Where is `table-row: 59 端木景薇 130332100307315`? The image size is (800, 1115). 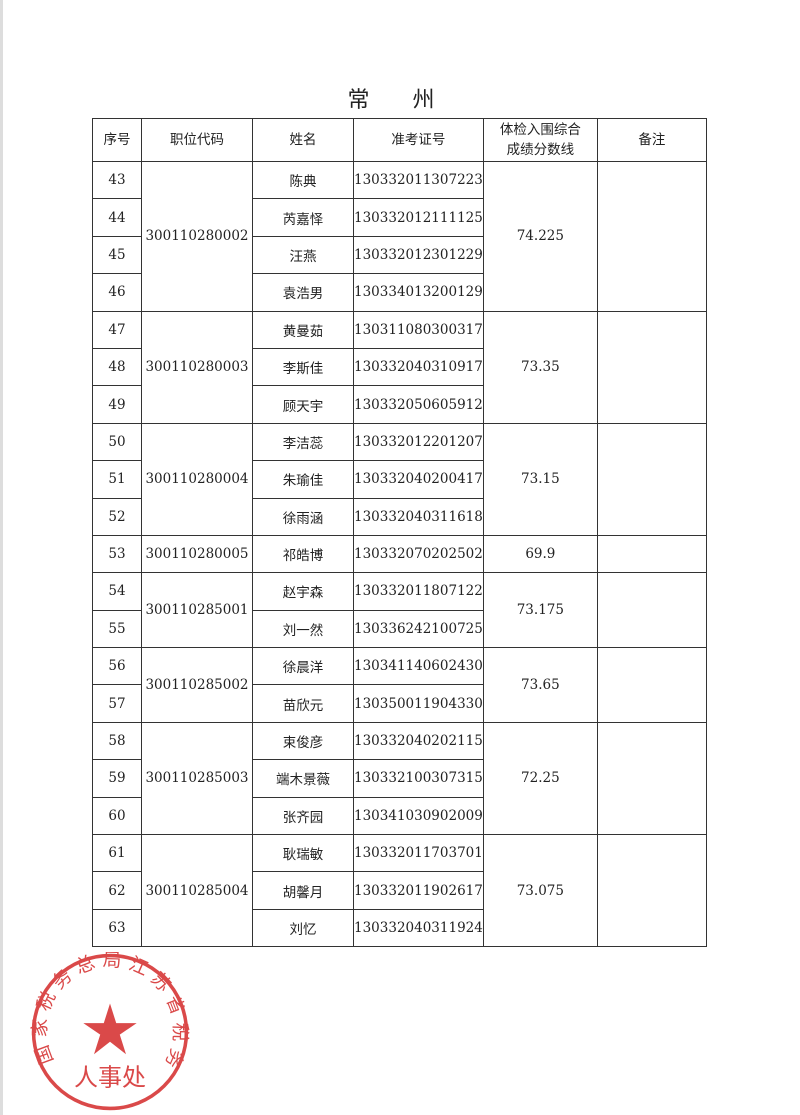 table-row: 59 端木景薇 130332100307315 is located at coordinates (399, 778).